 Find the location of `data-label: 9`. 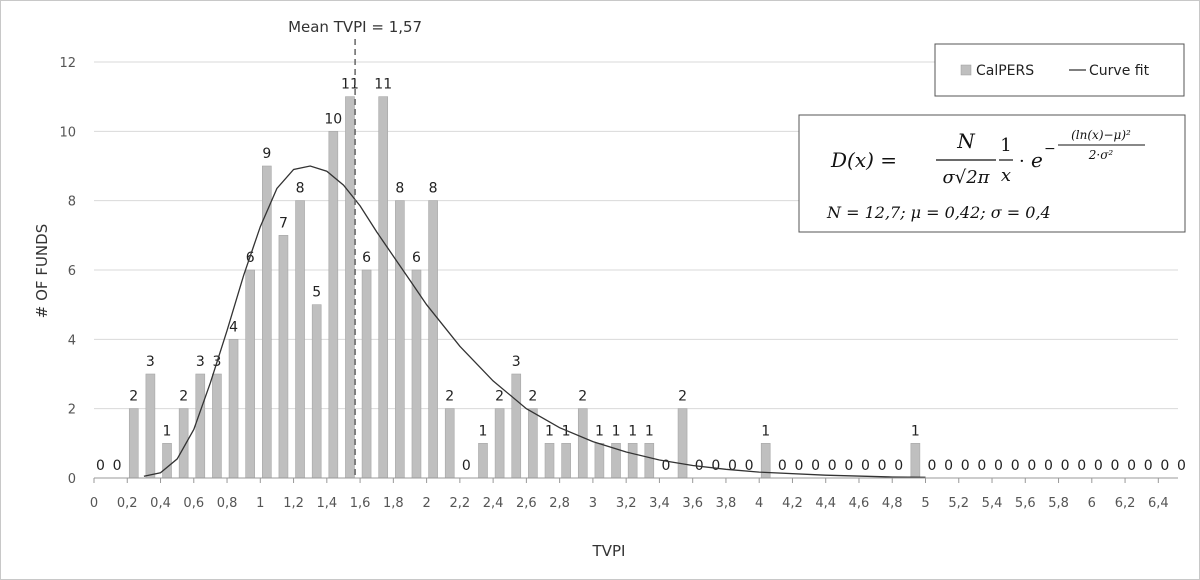

data-label: 9 is located at coordinates (266, 154).